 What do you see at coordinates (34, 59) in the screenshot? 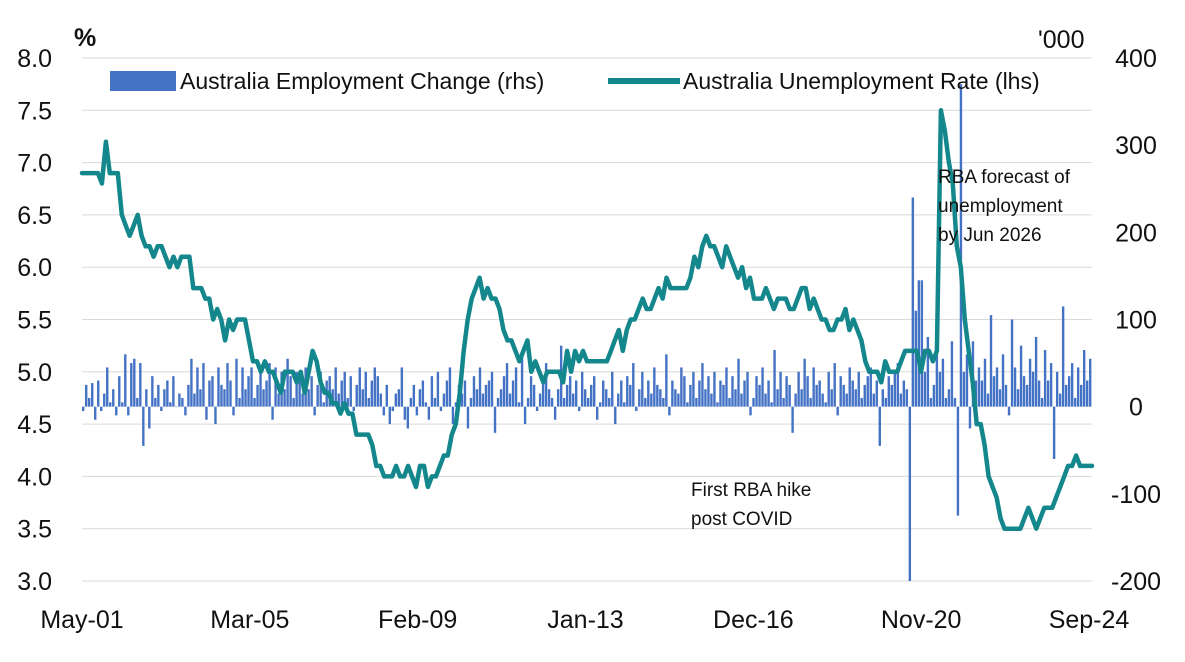
I see `left-tick-label: 8.0` at bounding box center [34, 59].